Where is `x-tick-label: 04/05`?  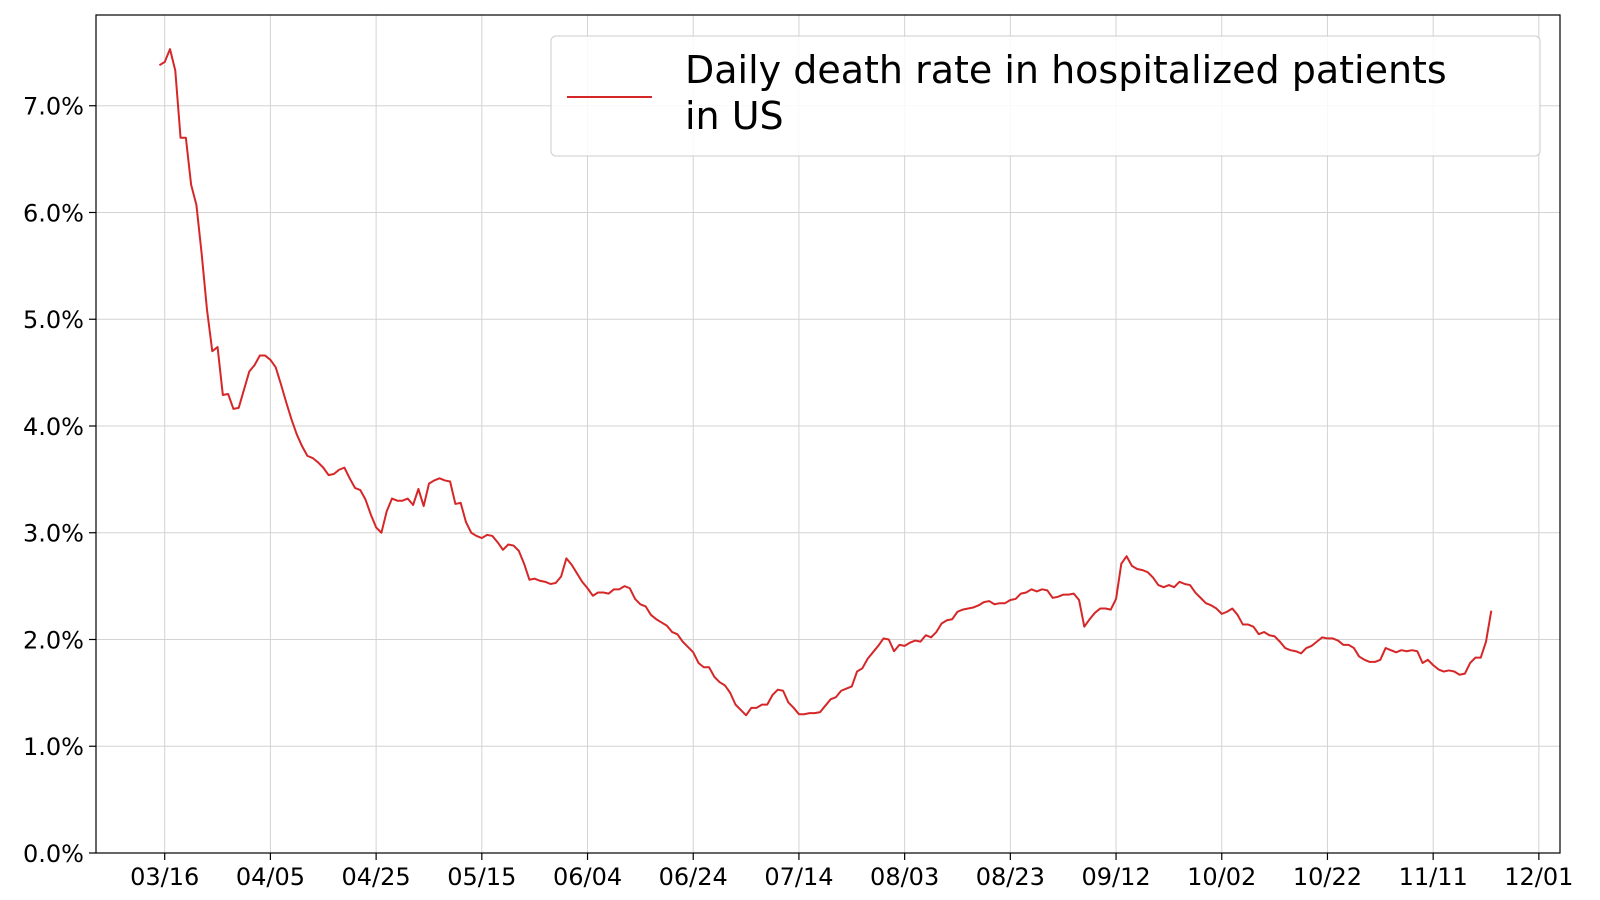
x-tick-label: 04/05 is located at coordinates (270, 877).